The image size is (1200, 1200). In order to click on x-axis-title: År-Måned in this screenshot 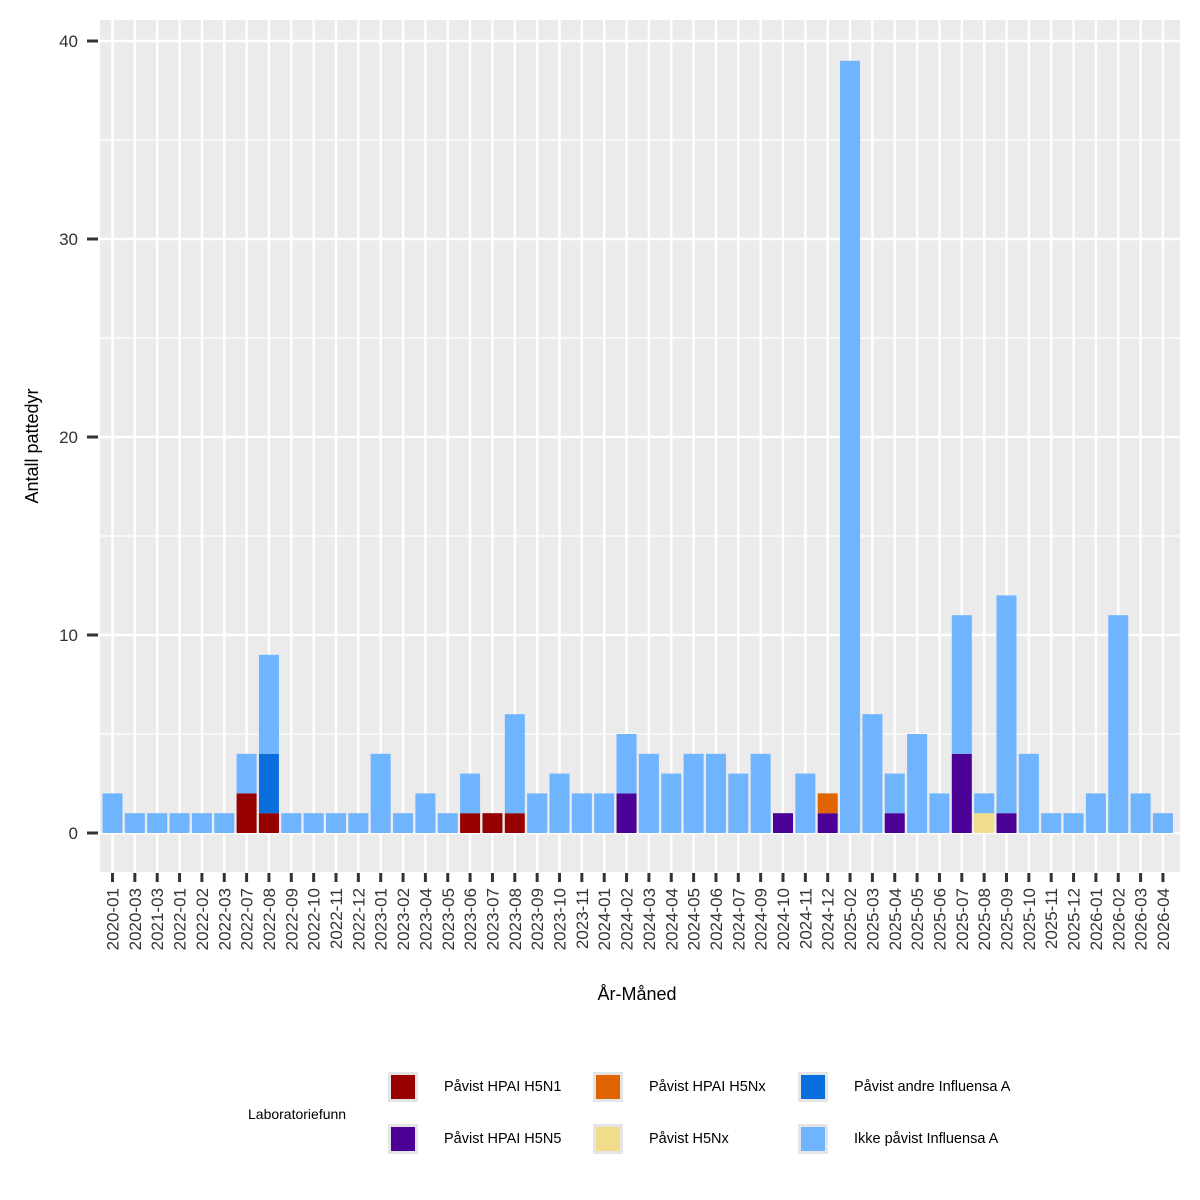, I will do `click(636, 994)`.